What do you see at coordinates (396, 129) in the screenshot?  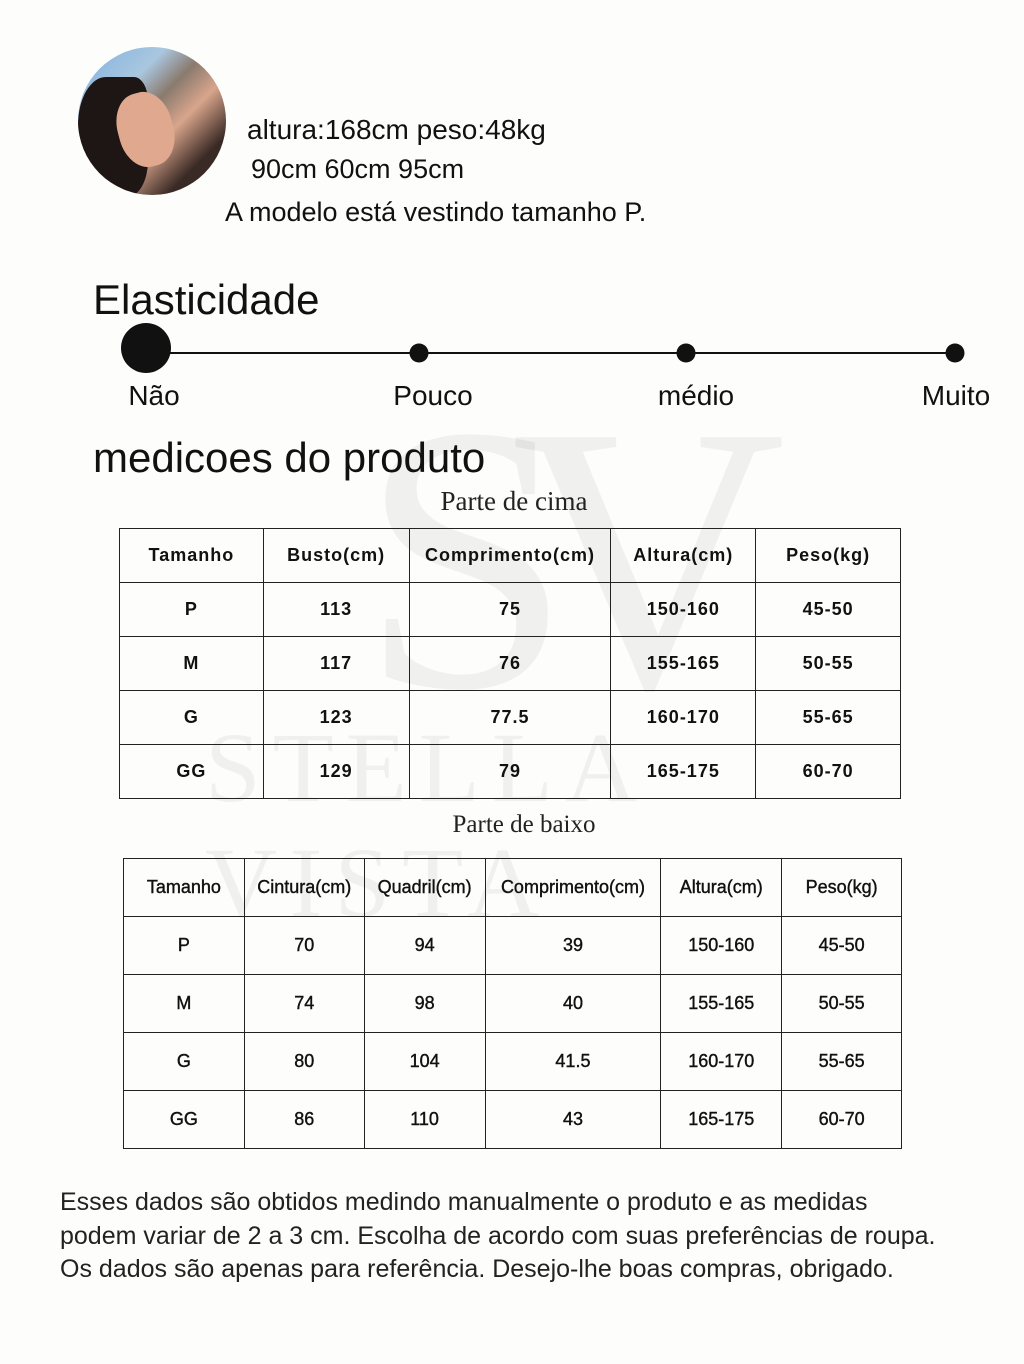 I see `model-height-weight: altura:168cm peso:48kg` at bounding box center [396, 129].